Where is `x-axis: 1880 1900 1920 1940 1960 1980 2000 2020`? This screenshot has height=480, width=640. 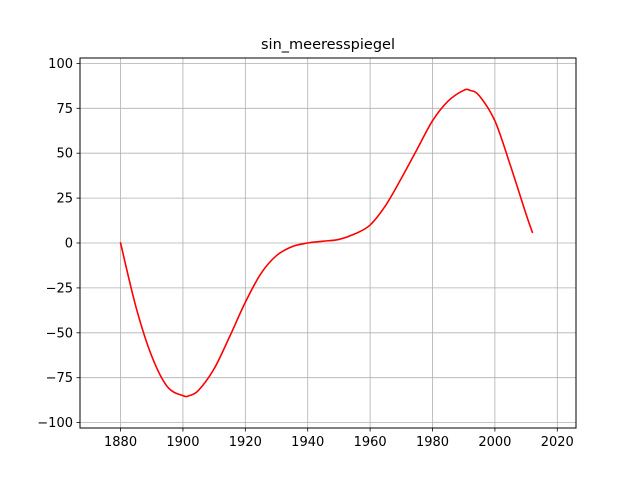
x-axis: 1880 1900 1920 1940 1960 1980 2000 2020 is located at coordinates (339, 439).